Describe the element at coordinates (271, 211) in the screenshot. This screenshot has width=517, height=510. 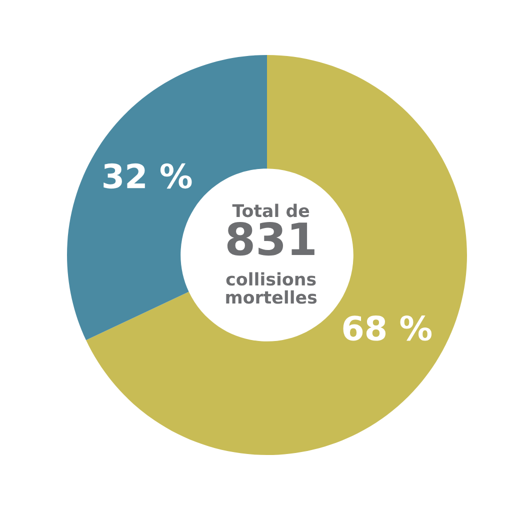
I see `text: Total de` at that location.